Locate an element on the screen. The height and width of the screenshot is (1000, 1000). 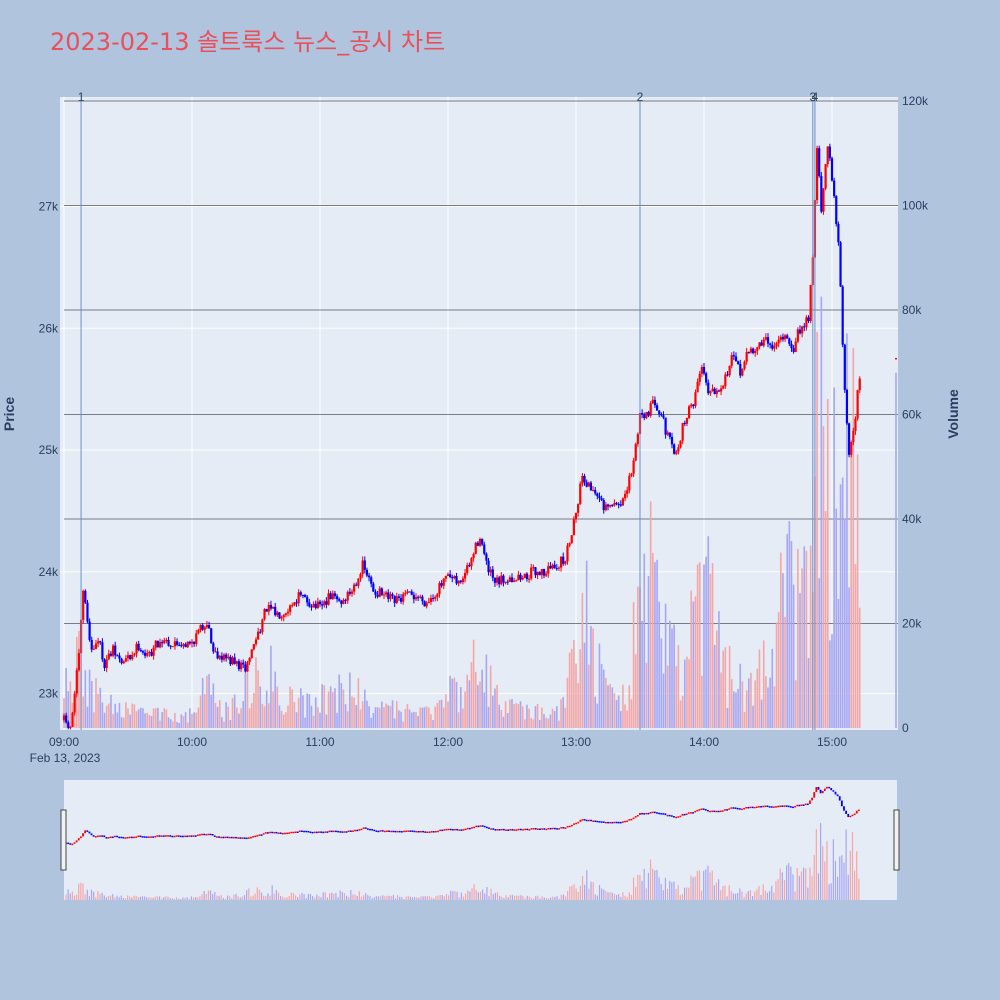
price-tick-label-0: 23k is located at coordinates (49, 693).